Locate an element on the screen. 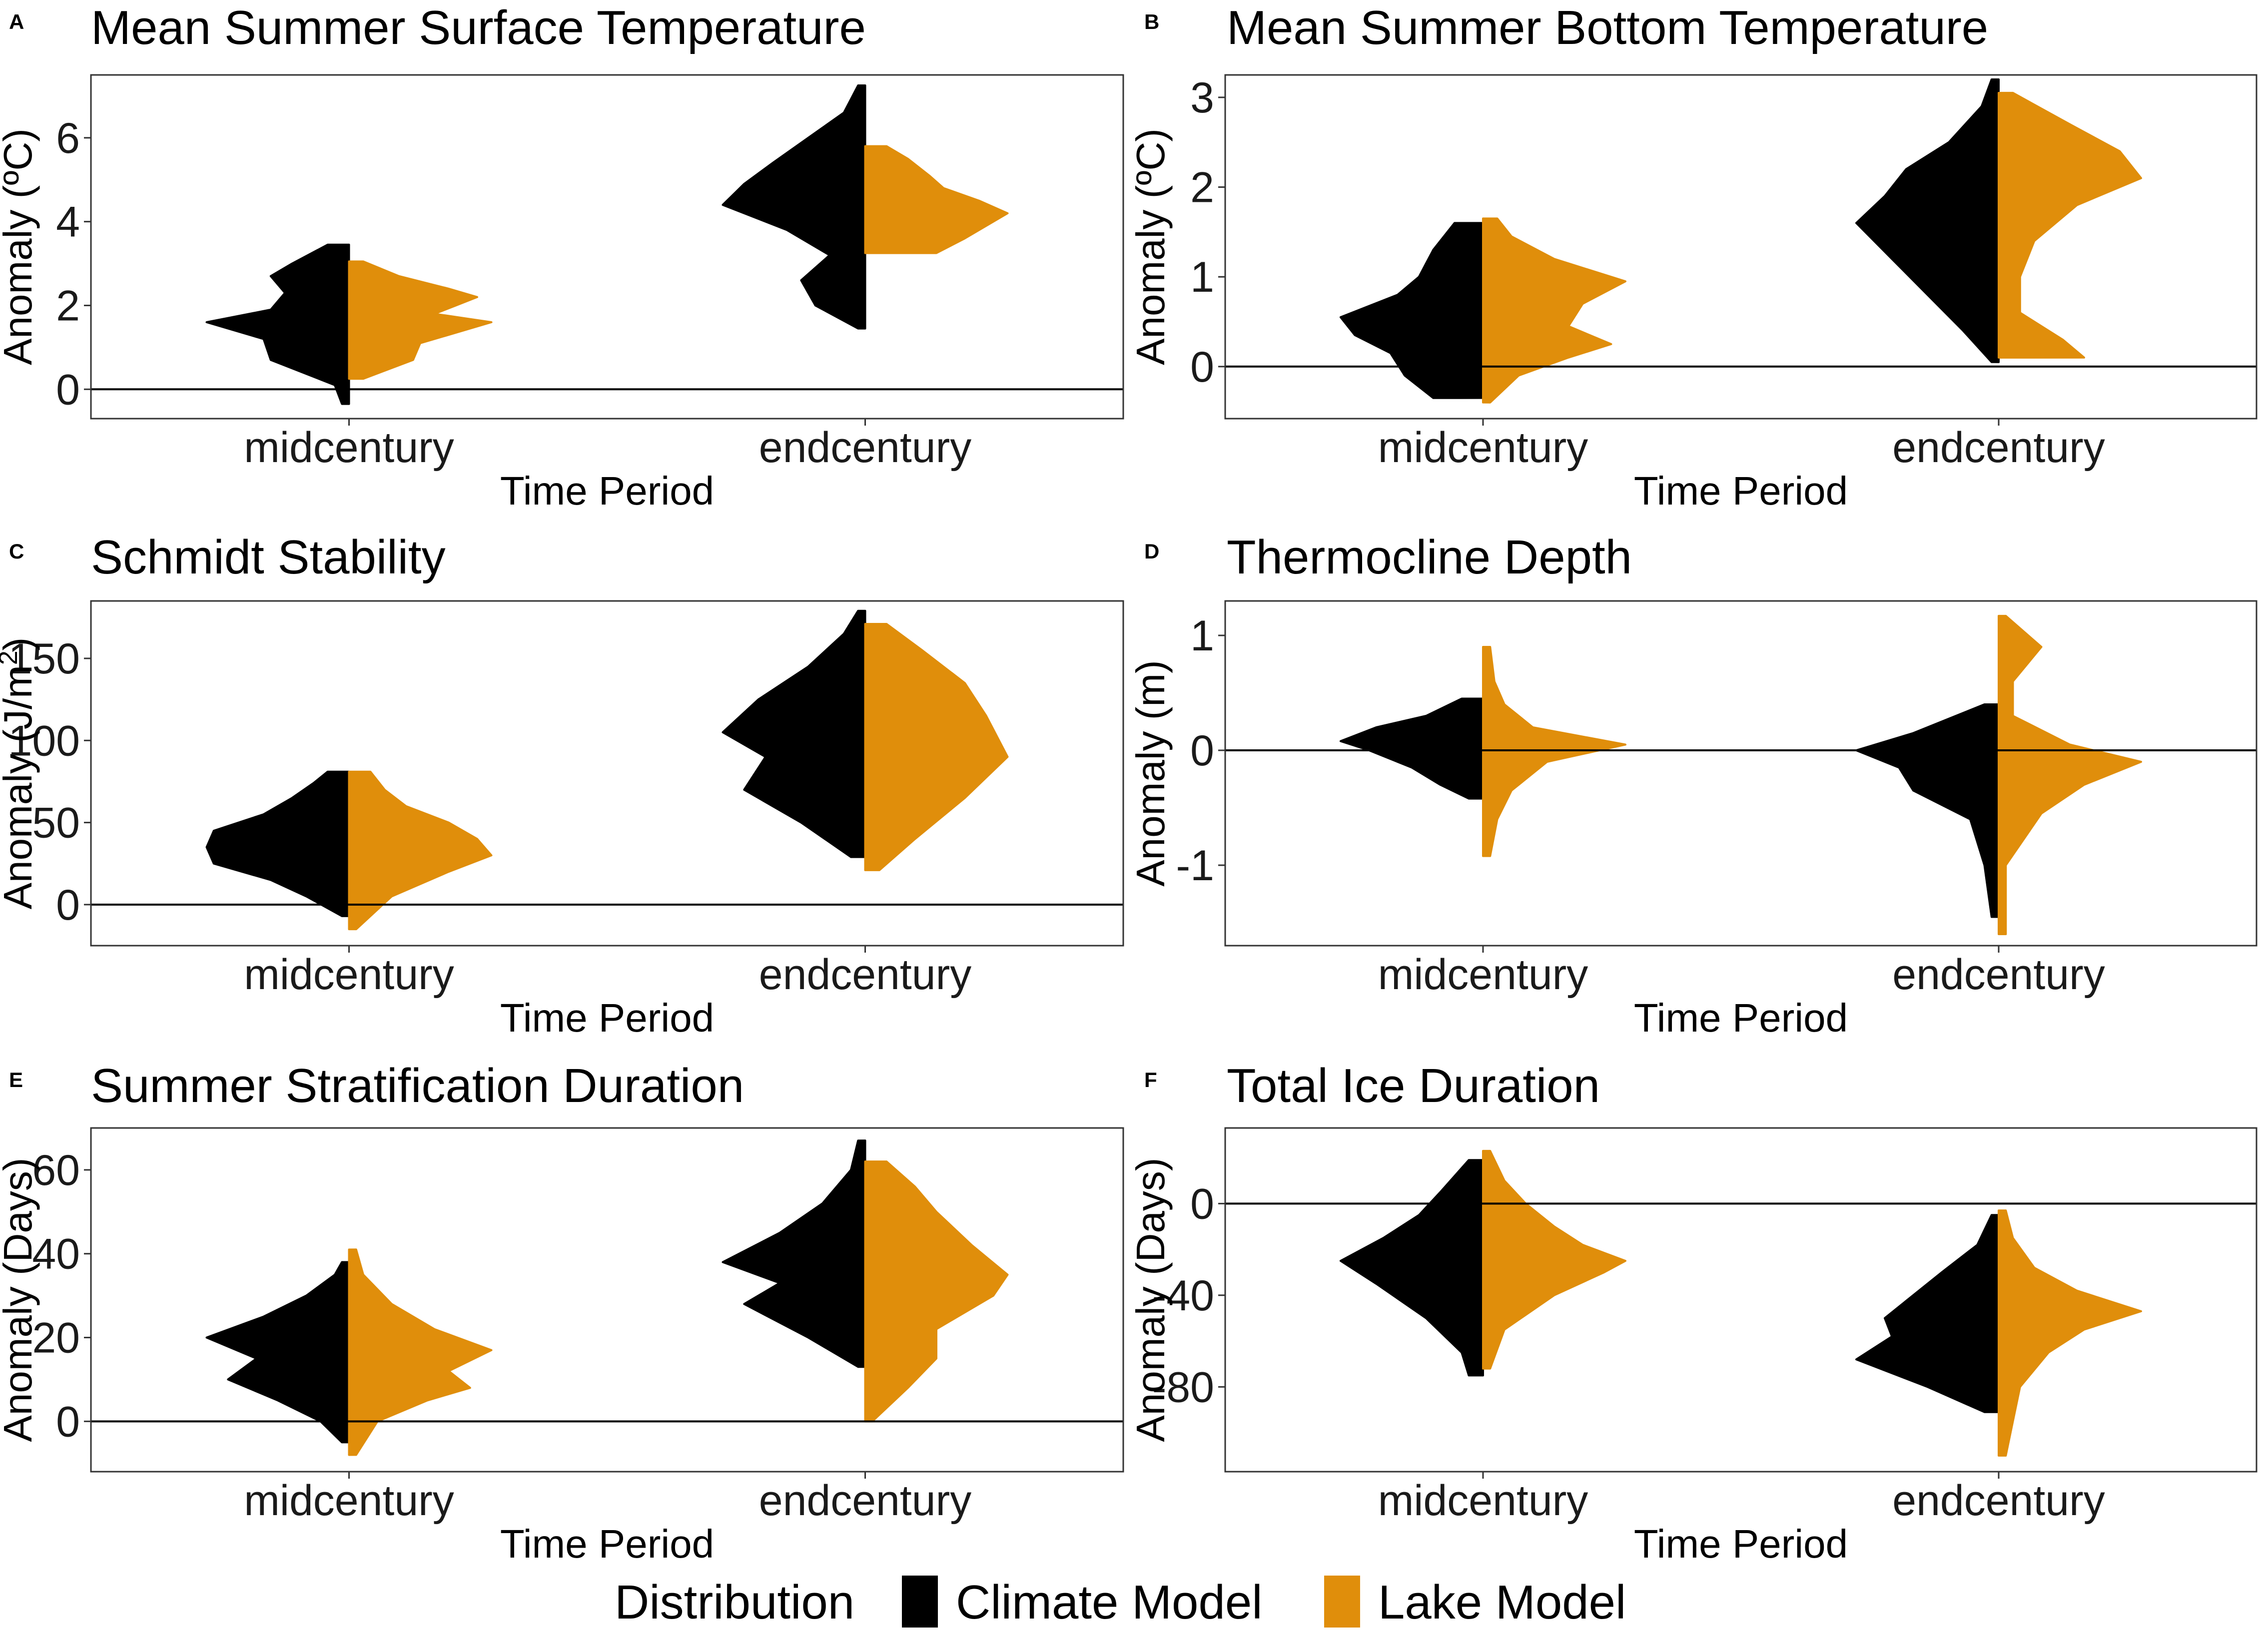  y-tick-label: -40 is located at coordinates (1183, 1296).